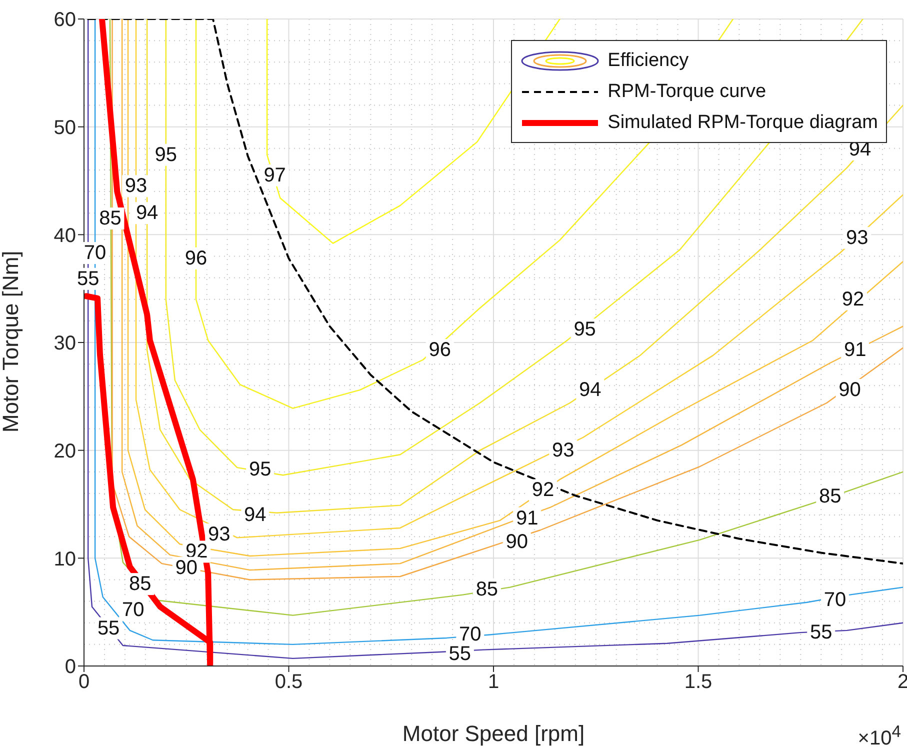 This screenshot has width=907, height=747. Describe the element at coordinates (687, 91) in the screenshot. I see `legend-label: RPM-Torque curve` at that location.